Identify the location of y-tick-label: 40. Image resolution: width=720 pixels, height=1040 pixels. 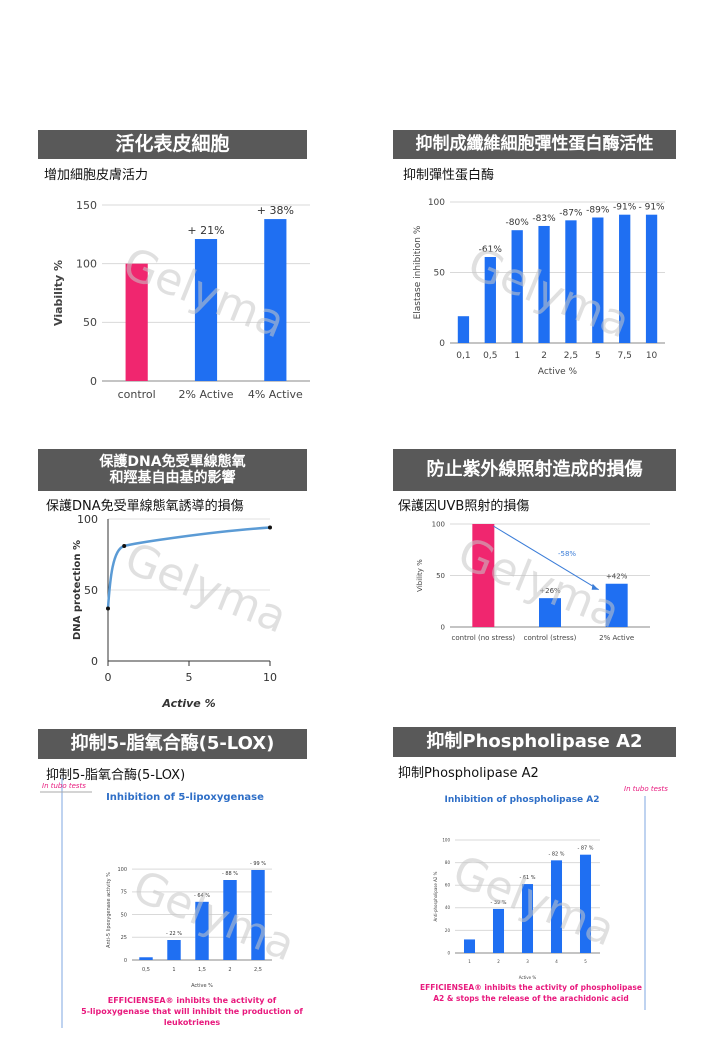
(448, 907).